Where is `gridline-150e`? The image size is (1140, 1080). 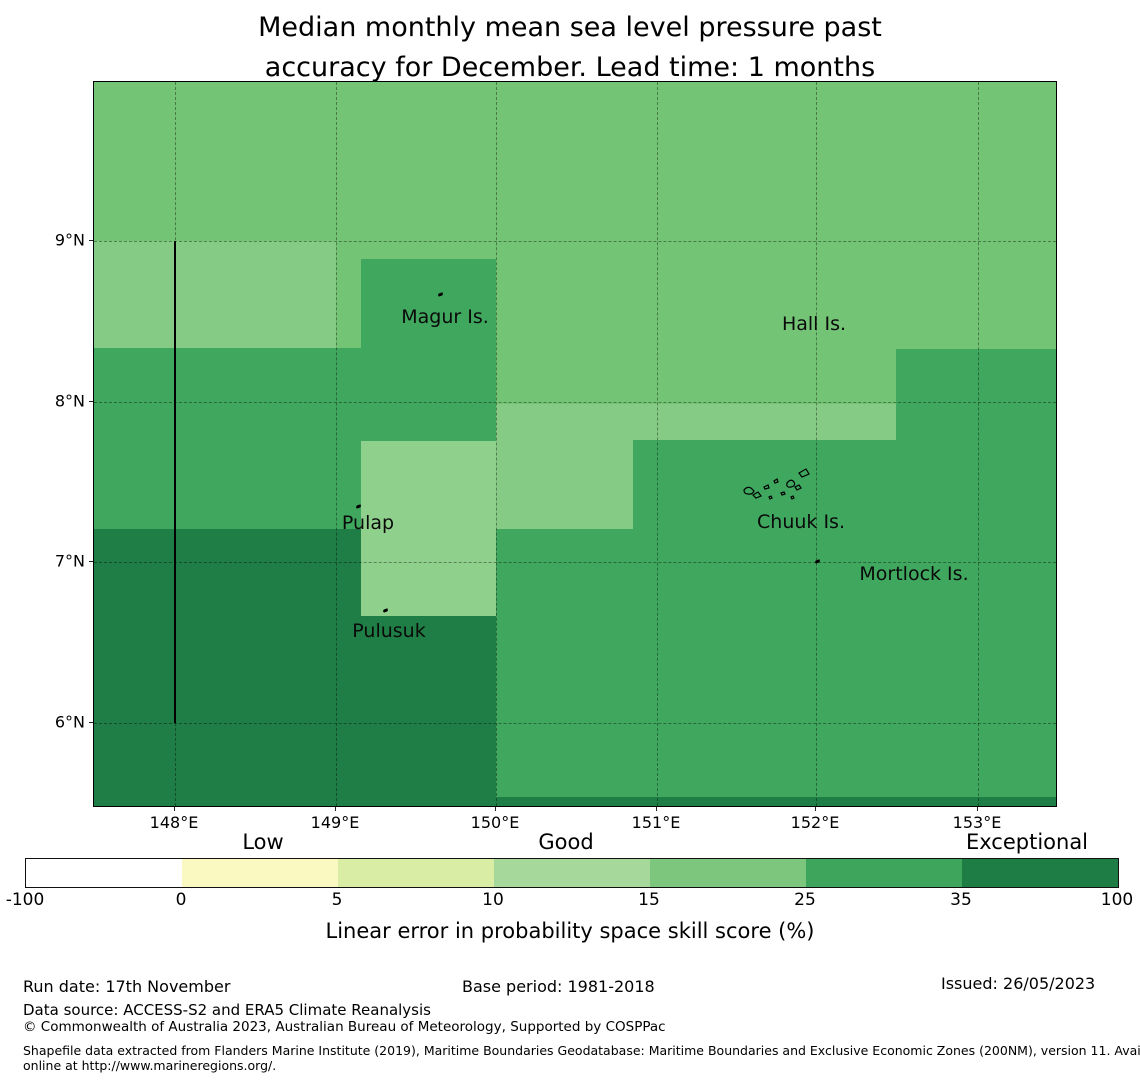 gridline-150e is located at coordinates (496, 444).